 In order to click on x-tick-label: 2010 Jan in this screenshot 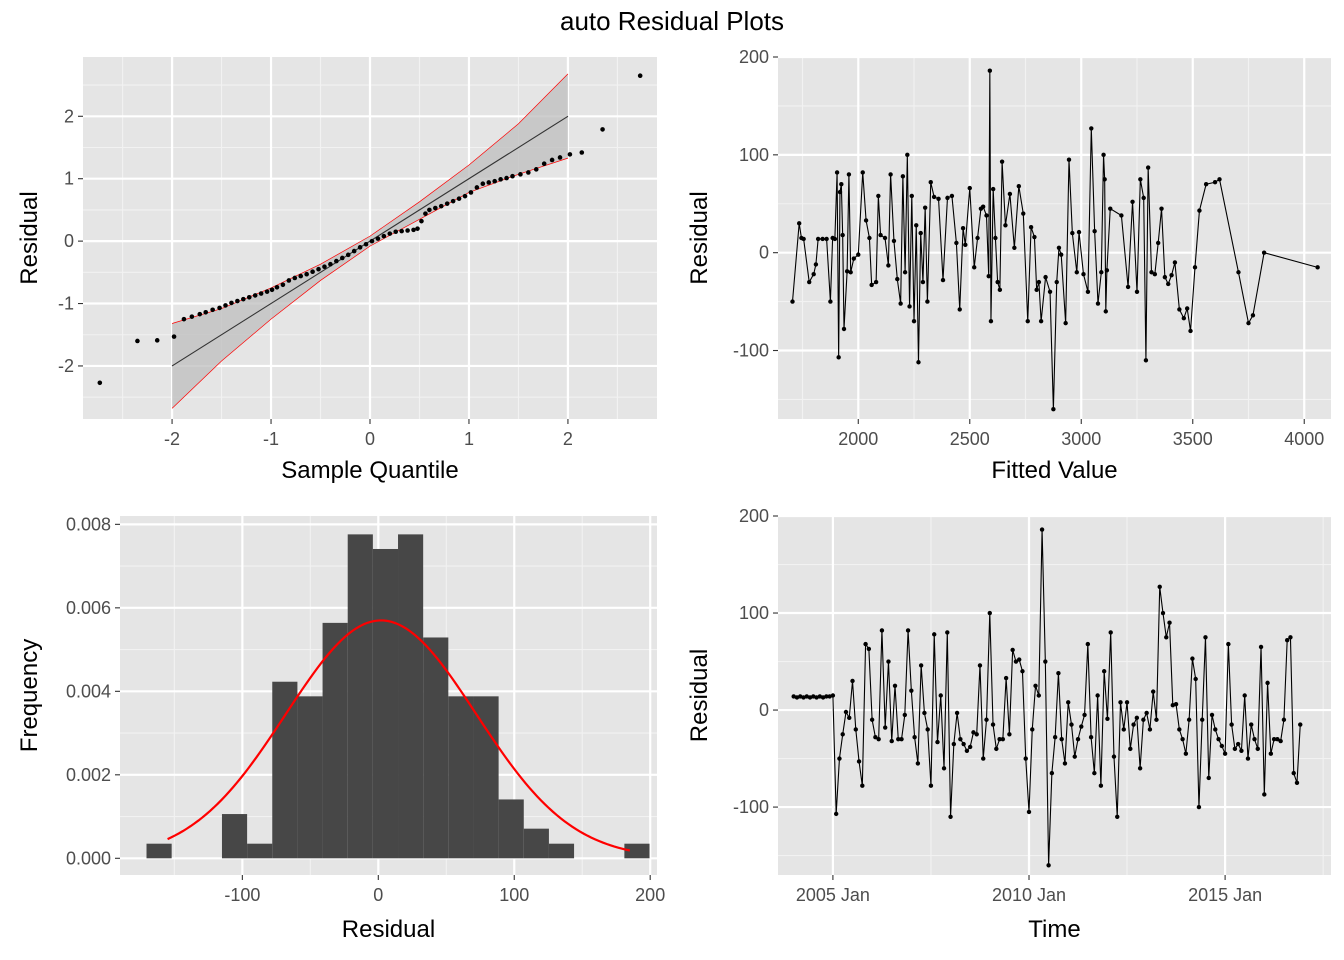, I will do `click(1029, 895)`.